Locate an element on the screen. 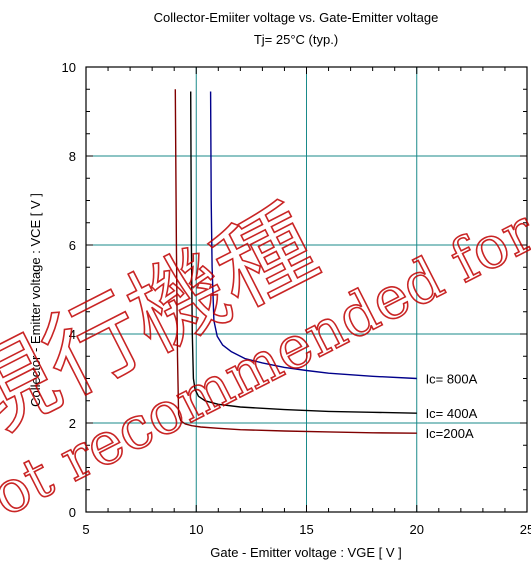 The width and height of the screenshot is (531, 568). y-tick-label: 6 is located at coordinates (72, 245).